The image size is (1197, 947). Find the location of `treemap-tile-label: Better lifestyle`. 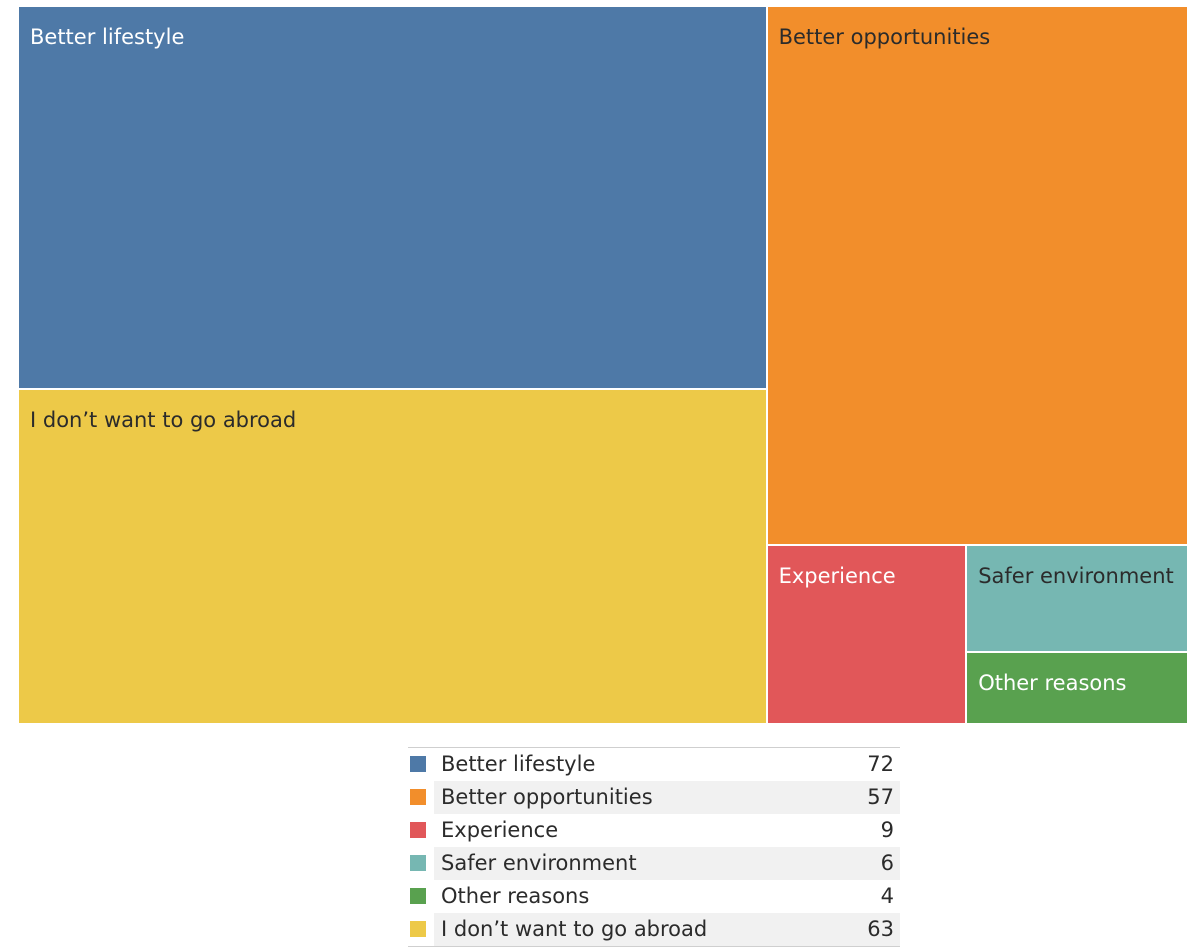

treemap-tile-label: Better lifestyle is located at coordinates (107, 37).